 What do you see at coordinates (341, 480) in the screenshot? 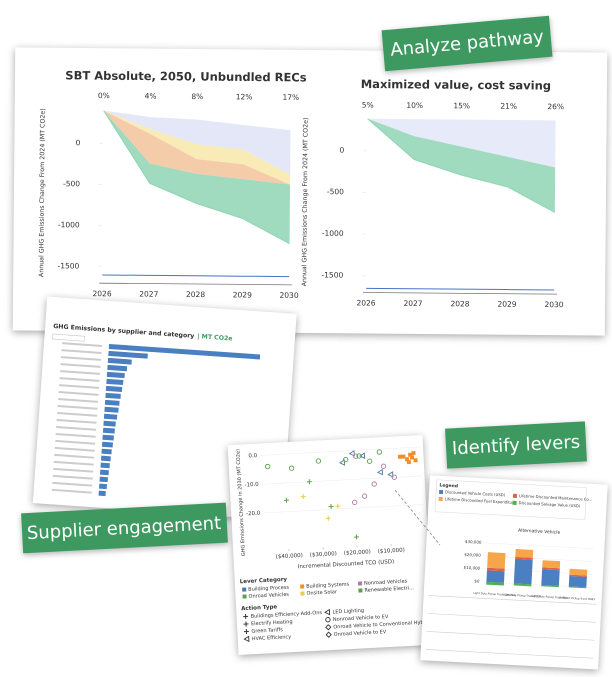
I see `grid-line` at bounding box center [341, 480].